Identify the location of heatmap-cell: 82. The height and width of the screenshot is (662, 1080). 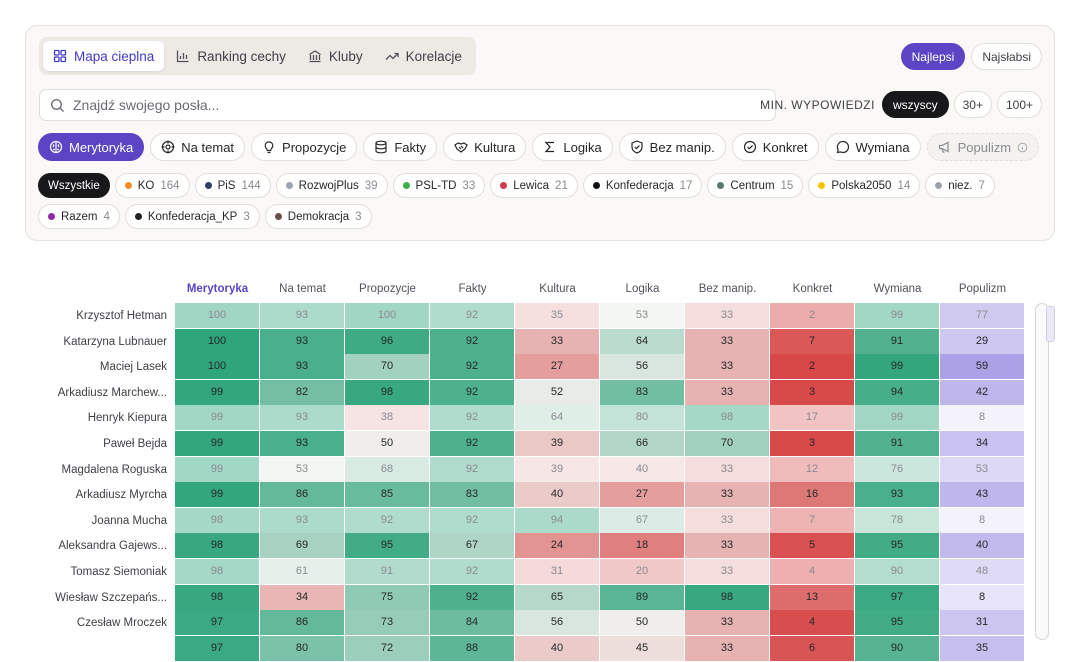
(302, 392).